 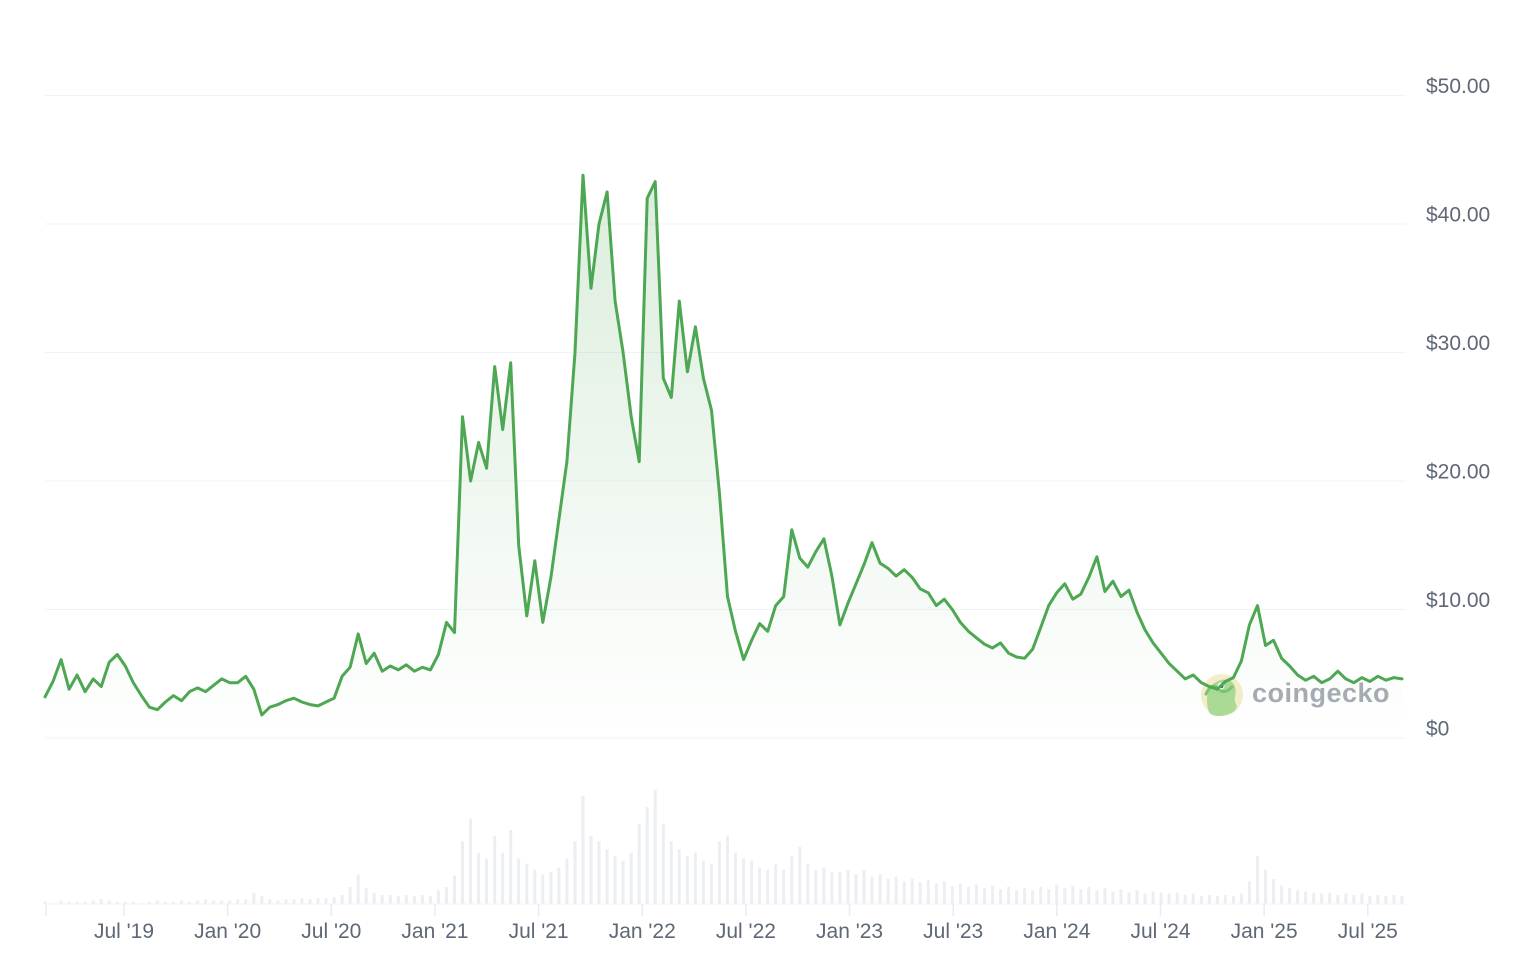 What do you see at coordinates (1458, 215) in the screenshot?
I see `y-axis-label: $40.00` at bounding box center [1458, 215].